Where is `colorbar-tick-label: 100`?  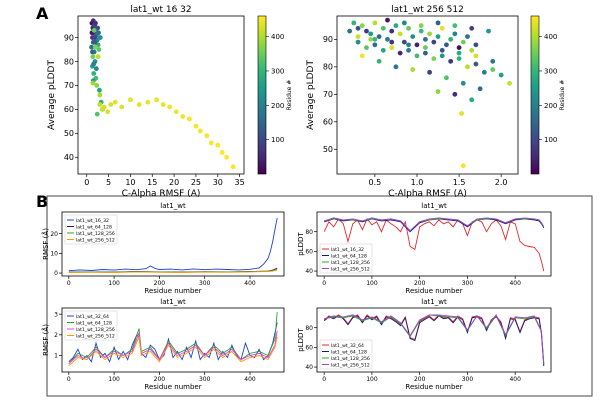
colorbar-tick-label: 100 is located at coordinates (550, 140).